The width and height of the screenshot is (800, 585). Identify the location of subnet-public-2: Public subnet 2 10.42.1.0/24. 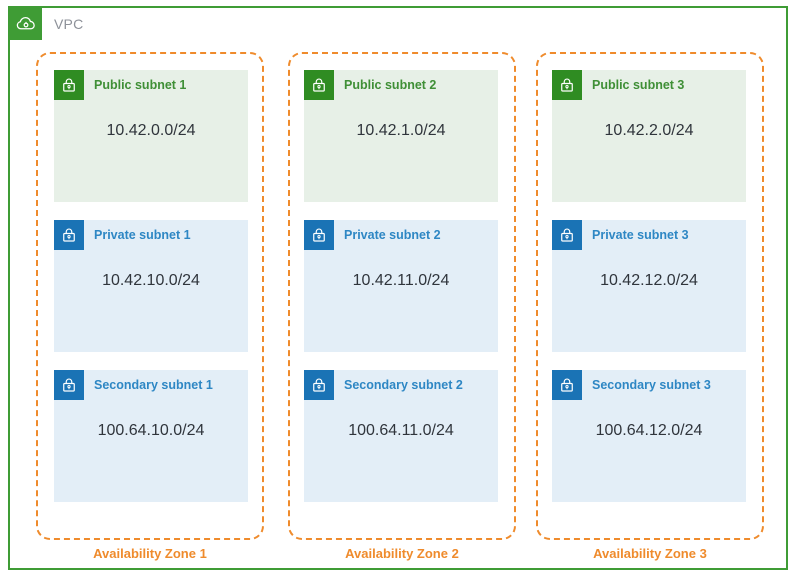
(401, 136).